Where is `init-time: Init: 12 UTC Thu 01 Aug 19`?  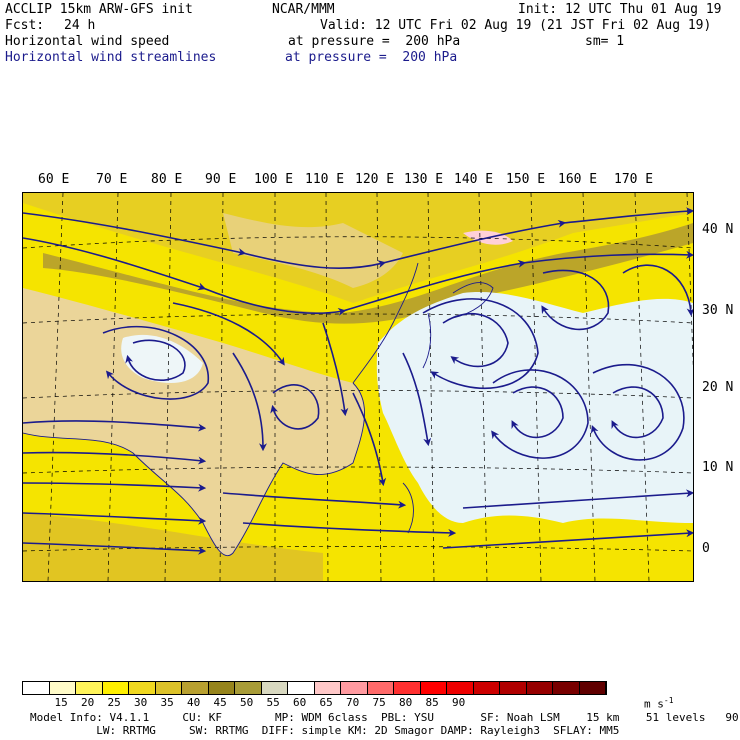
init-time: Init: 12 UTC Thu 01 Aug 19 is located at coordinates (620, 9).